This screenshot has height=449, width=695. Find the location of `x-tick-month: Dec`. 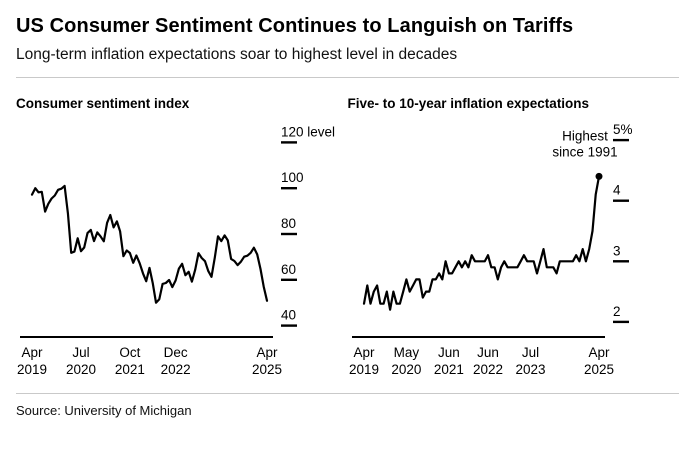

x-tick-month: Dec is located at coordinates (176, 352).